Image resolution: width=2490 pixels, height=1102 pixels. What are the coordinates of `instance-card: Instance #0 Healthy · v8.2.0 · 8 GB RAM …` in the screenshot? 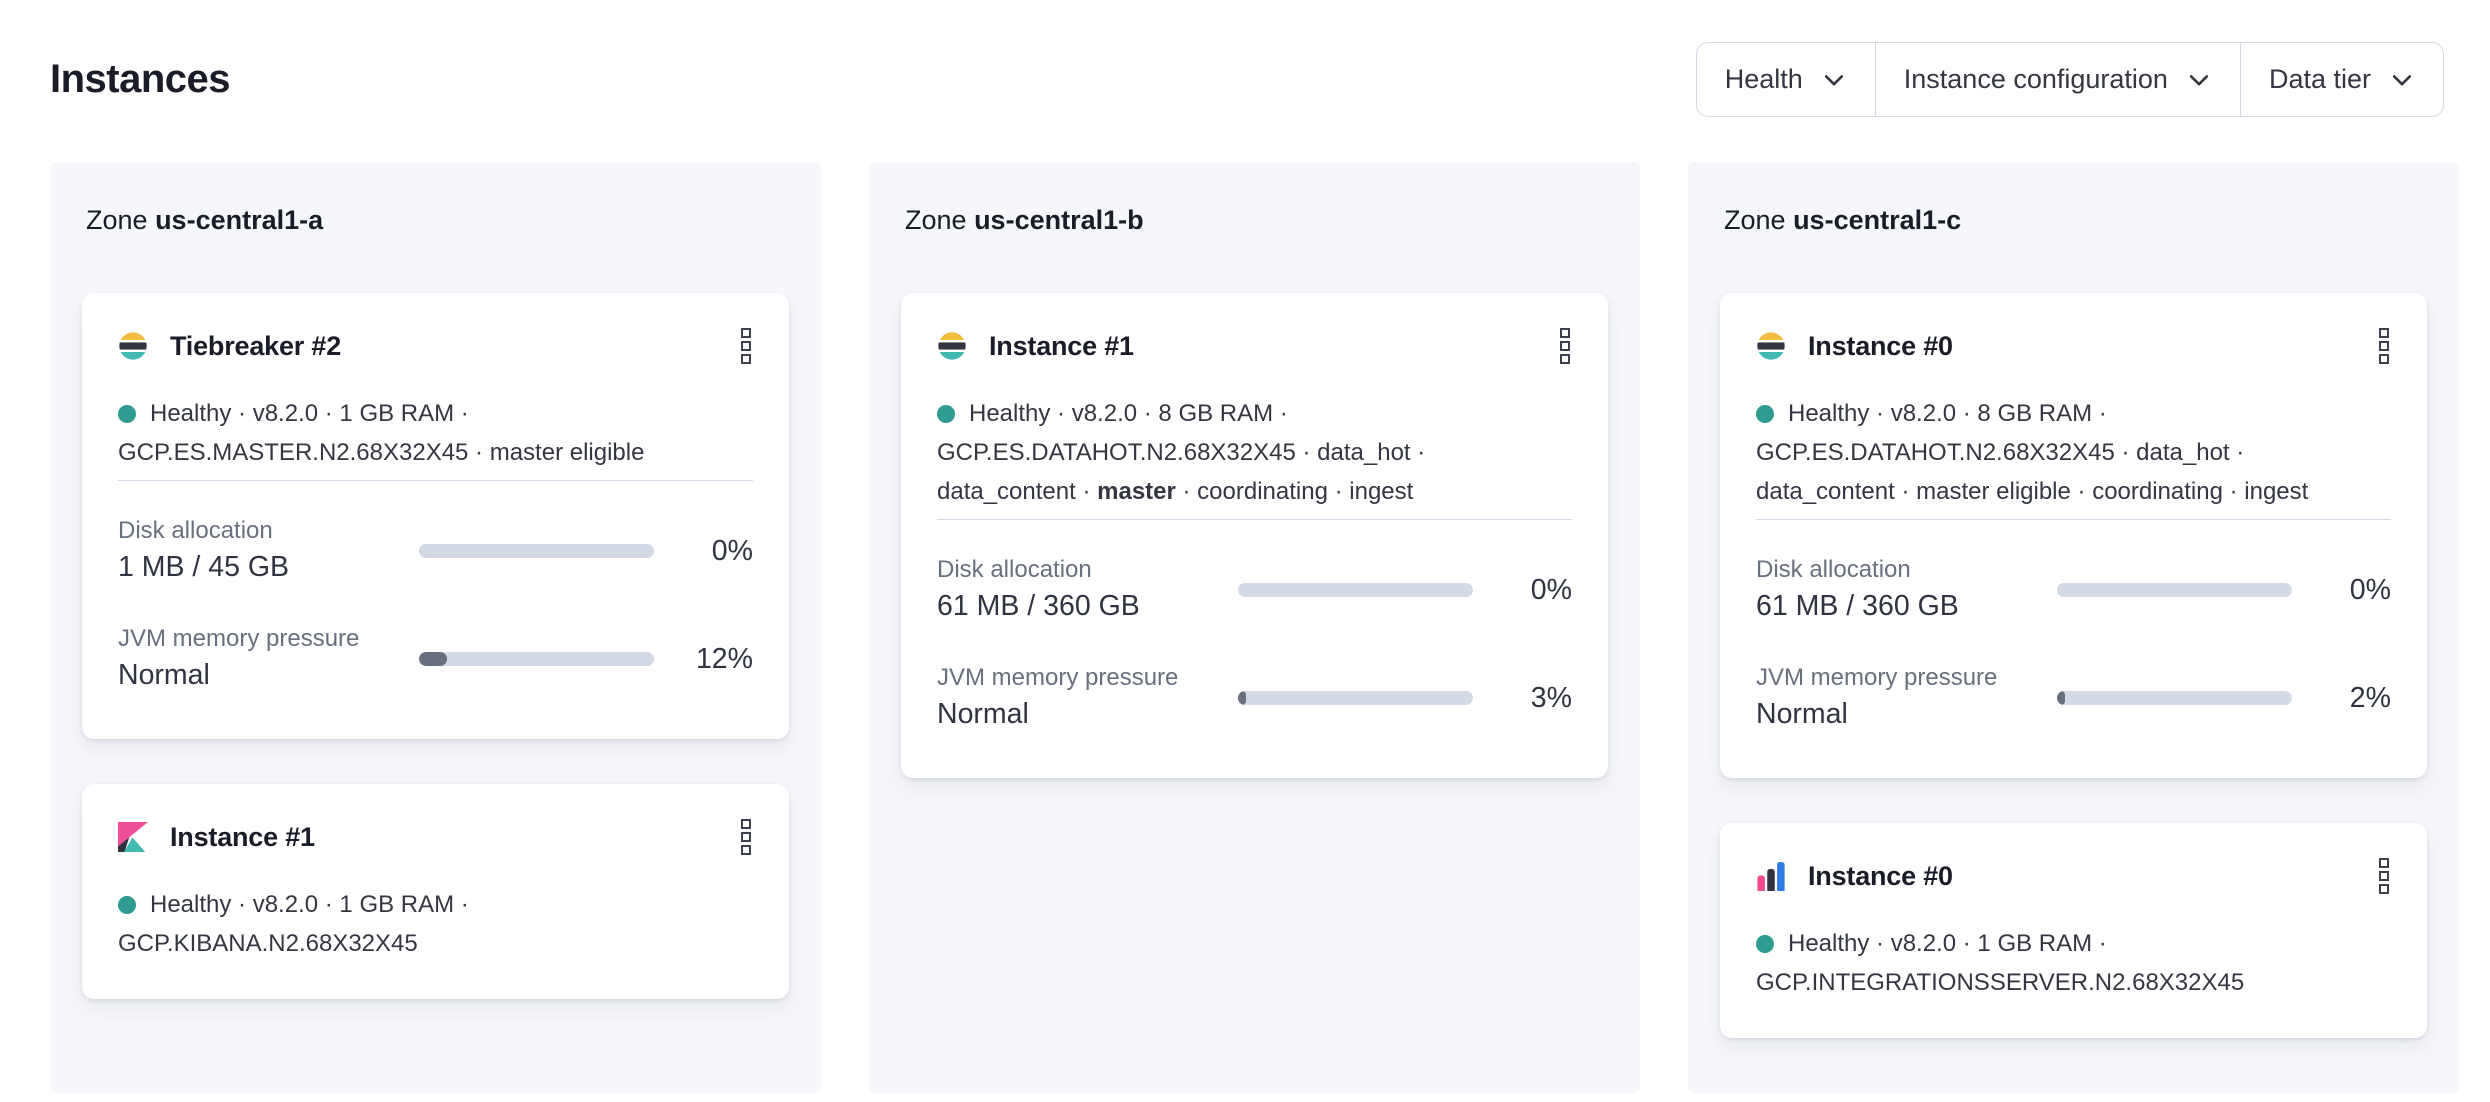 It's located at (2073, 535).